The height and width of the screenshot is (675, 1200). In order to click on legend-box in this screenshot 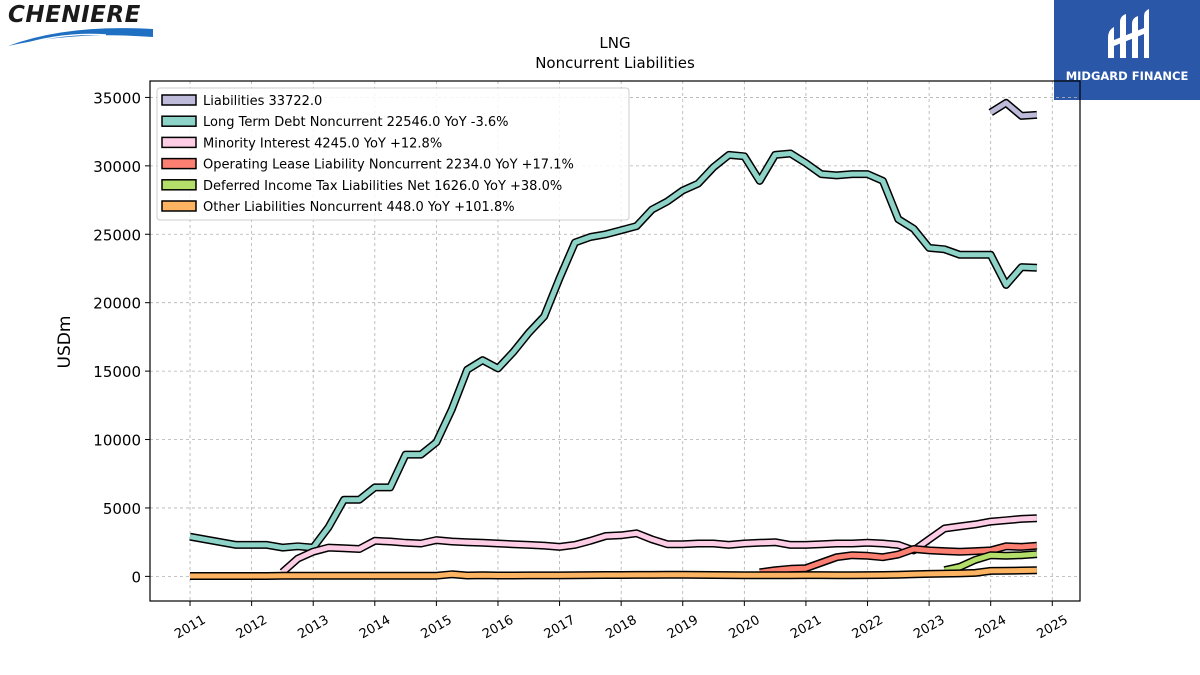, I will do `click(393, 154)`.